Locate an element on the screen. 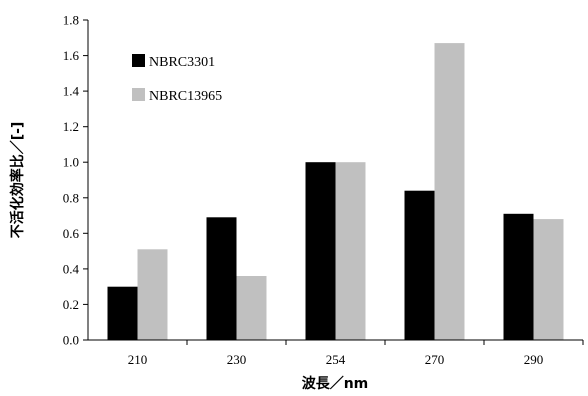 The width and height of the screenshot is (588, 396). y-tick-label-0.8: 0.8 is located at coordinates (71, 197).